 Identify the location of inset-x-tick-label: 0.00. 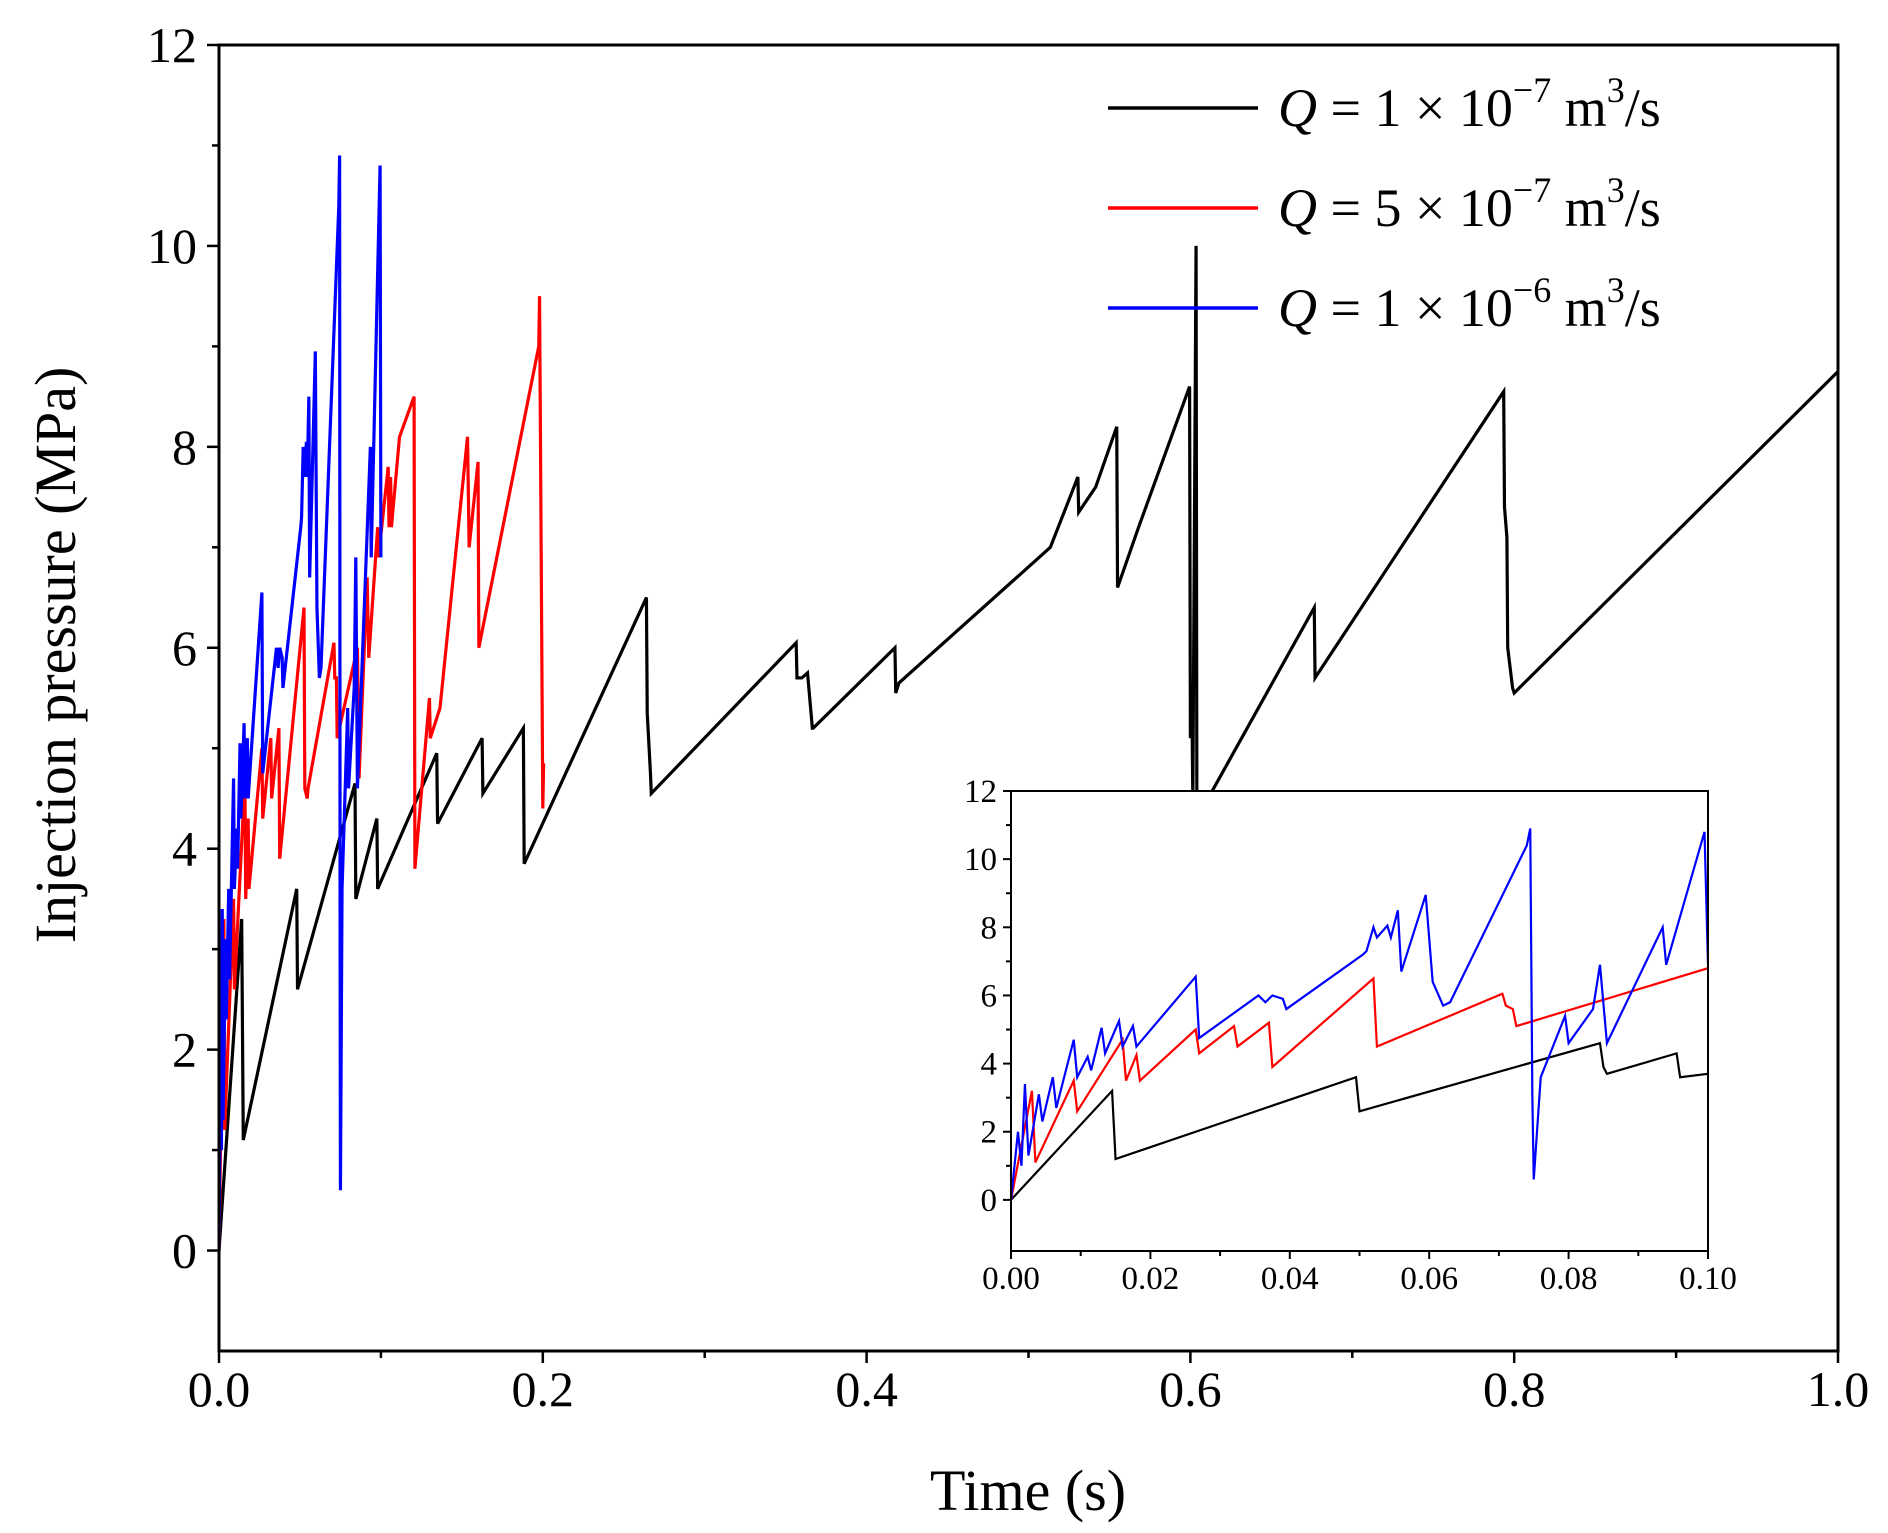
(1011, 1279).